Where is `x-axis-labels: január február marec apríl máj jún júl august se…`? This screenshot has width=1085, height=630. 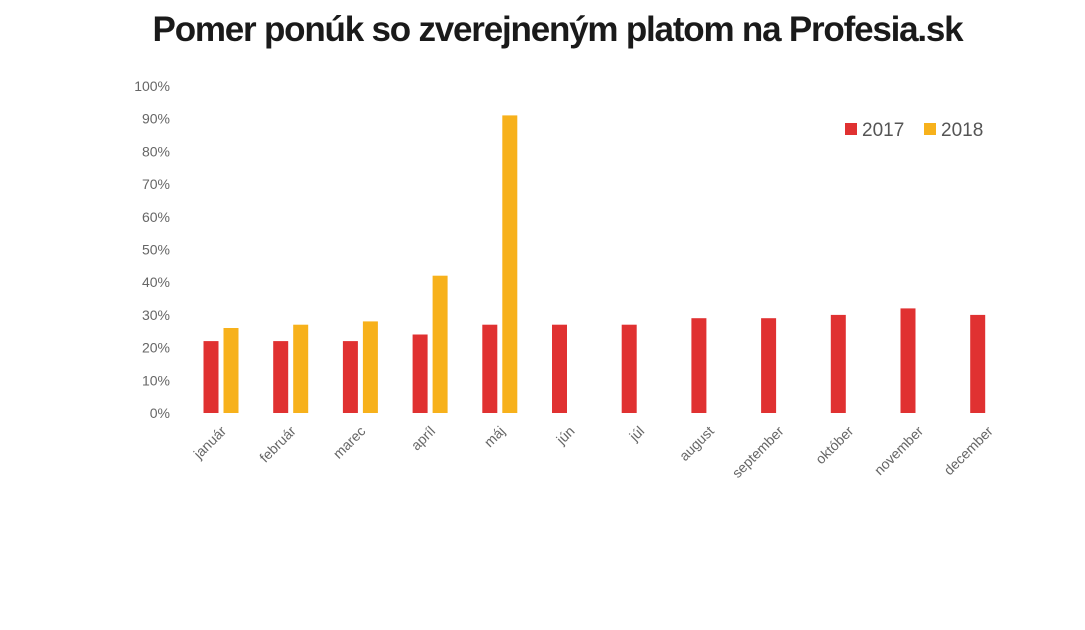
x-axis-labels: január február marec apríl máj jún júl august se… is located at coordinates (593, 452).